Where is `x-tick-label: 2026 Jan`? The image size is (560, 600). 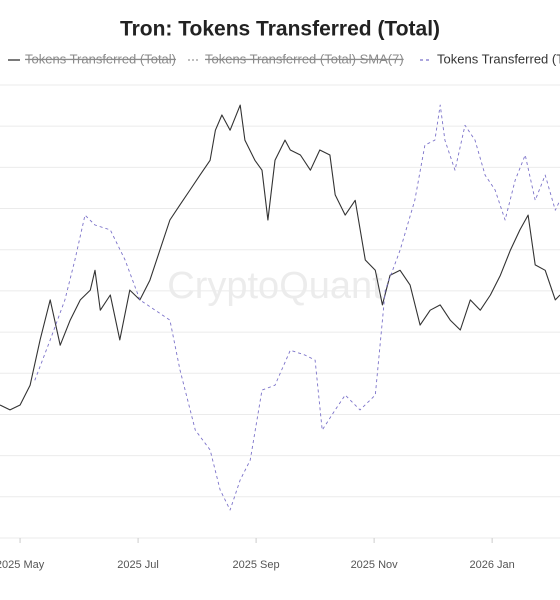 x-tick-label: 2026 Jan is located at coordinates (492, 565).